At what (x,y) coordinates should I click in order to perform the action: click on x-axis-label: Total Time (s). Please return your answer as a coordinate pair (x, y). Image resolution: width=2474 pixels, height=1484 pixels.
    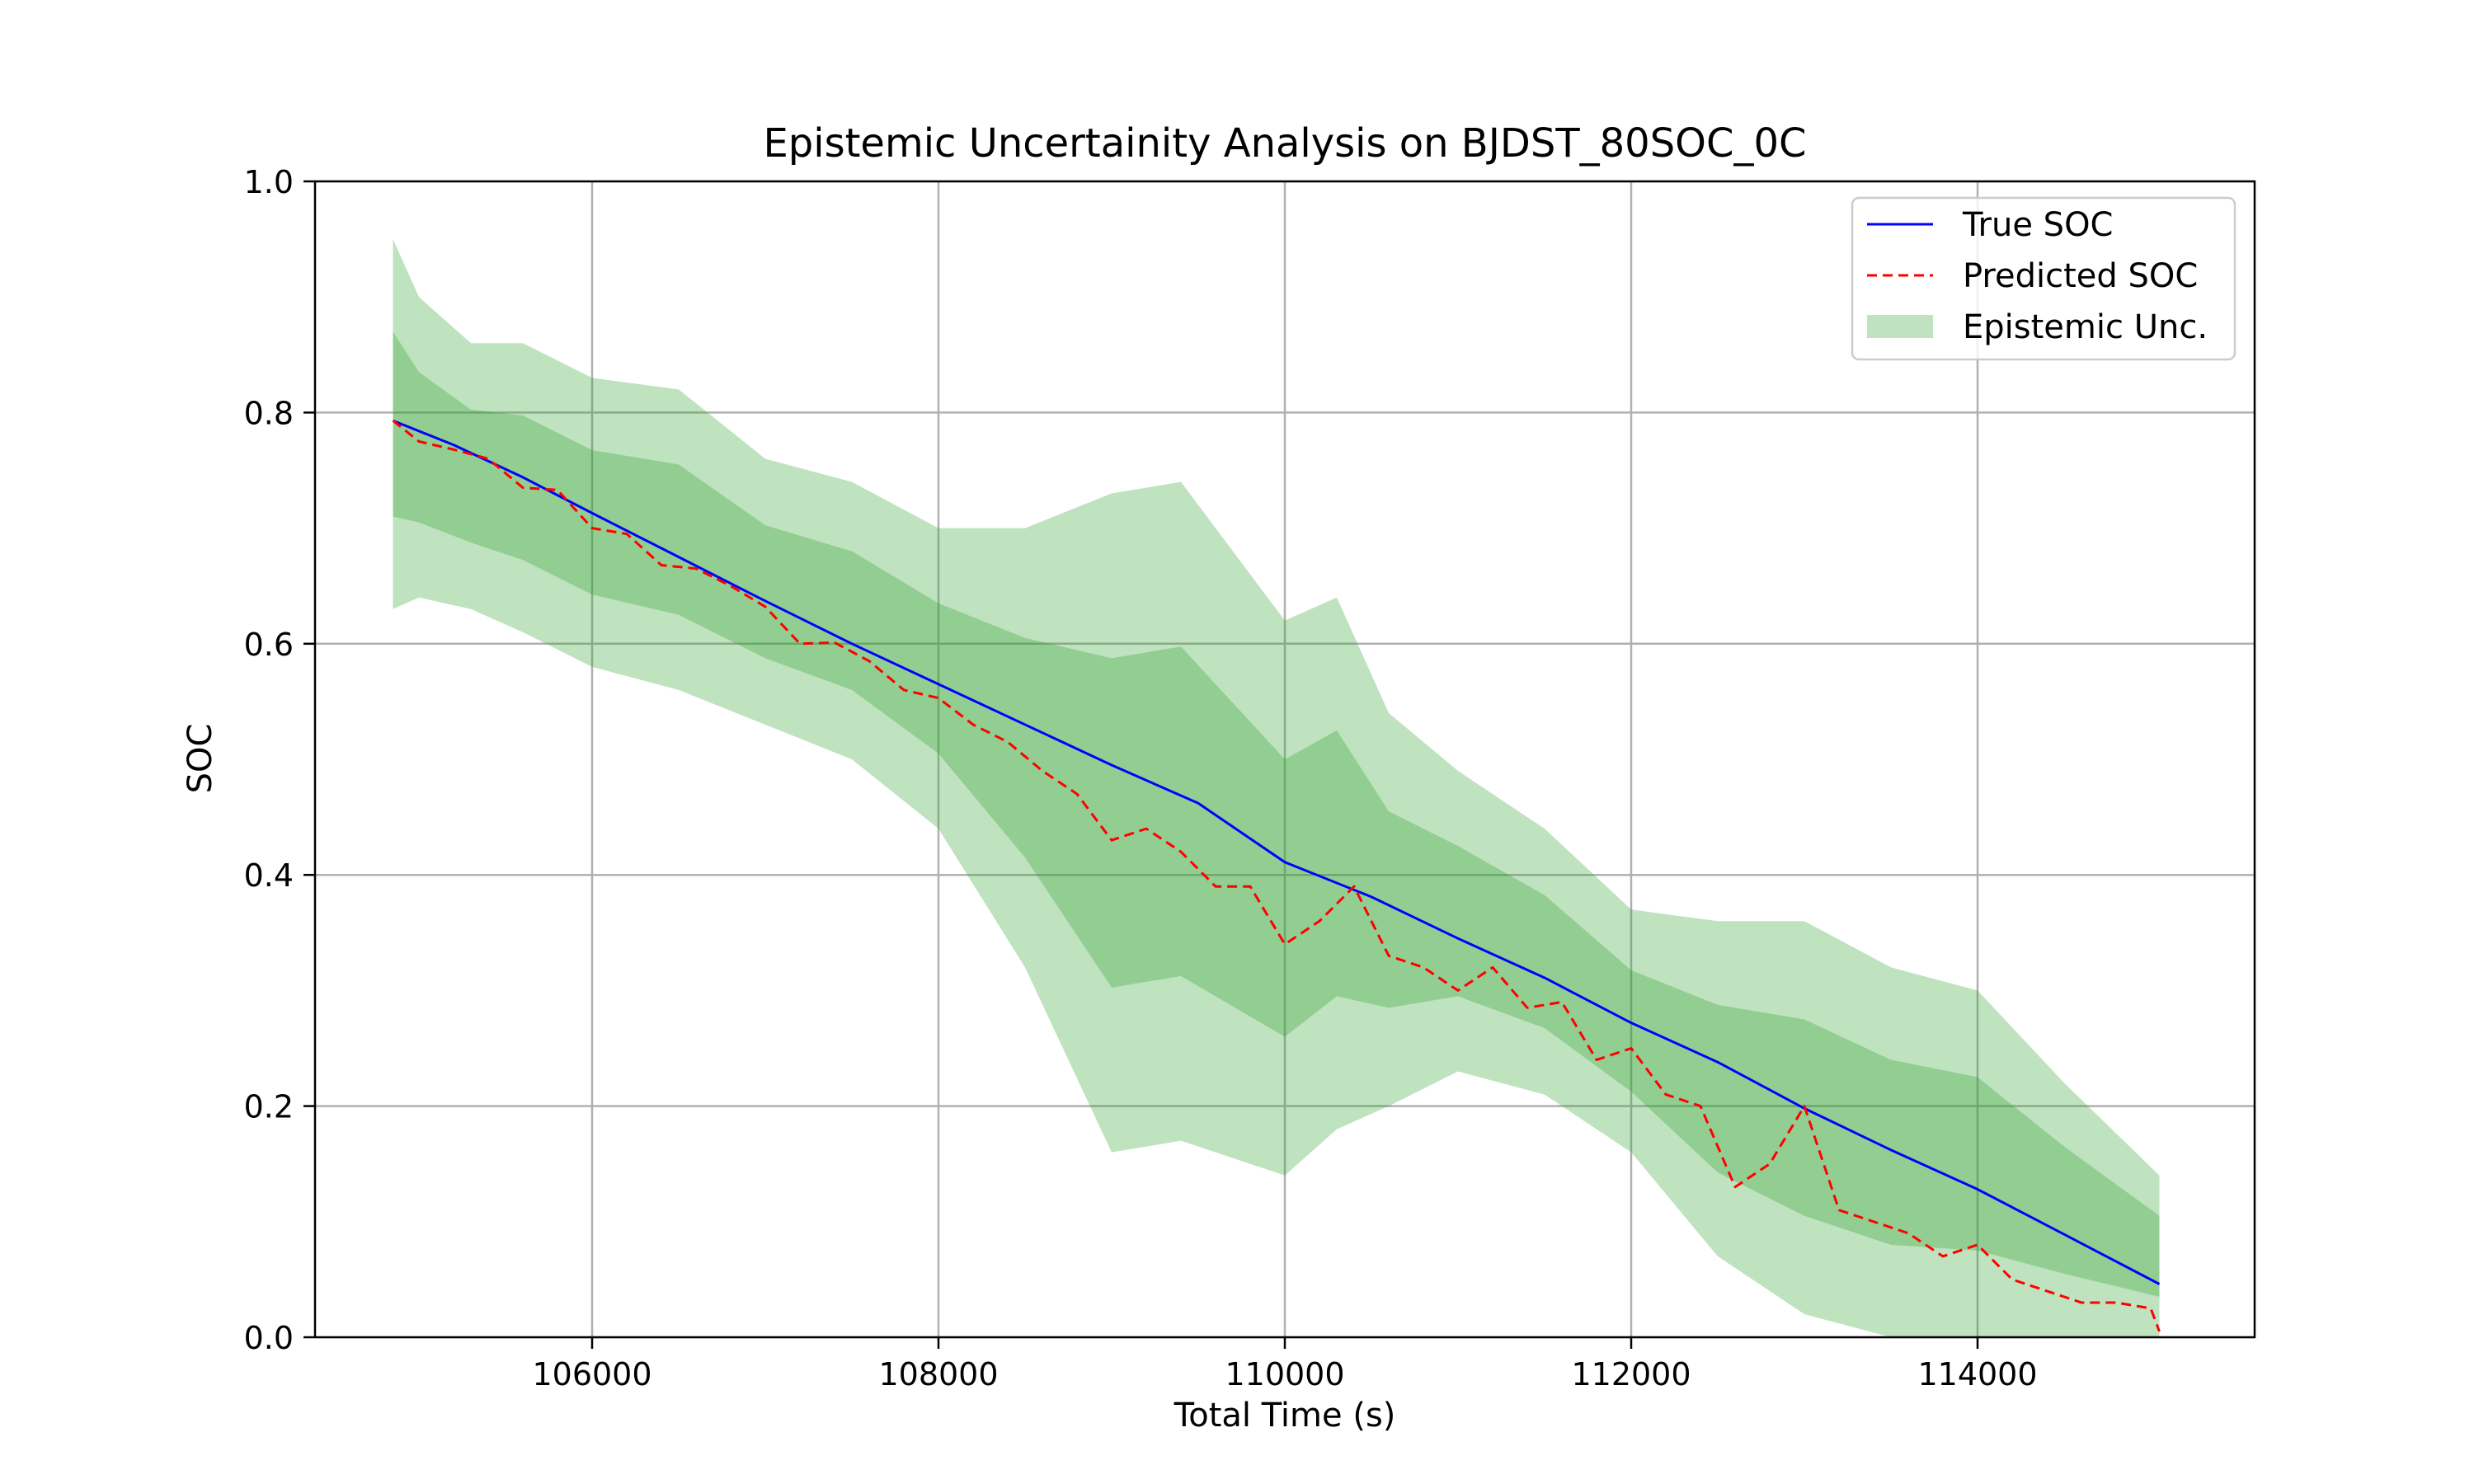
    Looking at the image, I should click on (1285, 1416).